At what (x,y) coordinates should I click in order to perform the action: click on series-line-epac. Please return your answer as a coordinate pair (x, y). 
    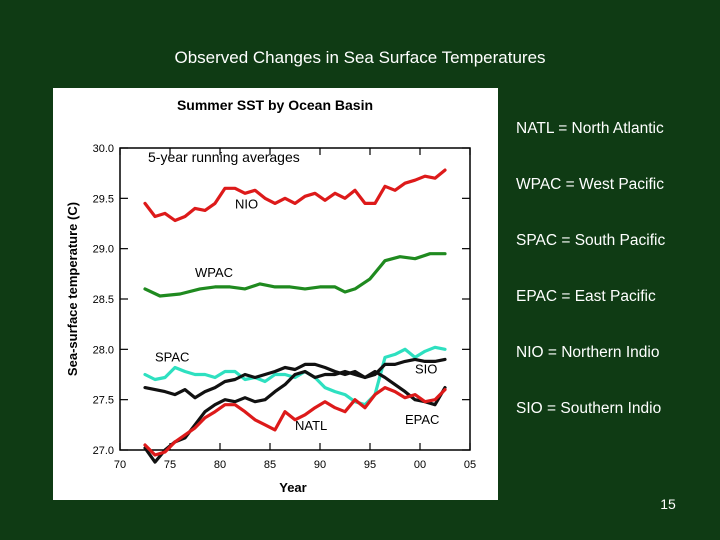
    Looking at the image, I should click on (295, 416).